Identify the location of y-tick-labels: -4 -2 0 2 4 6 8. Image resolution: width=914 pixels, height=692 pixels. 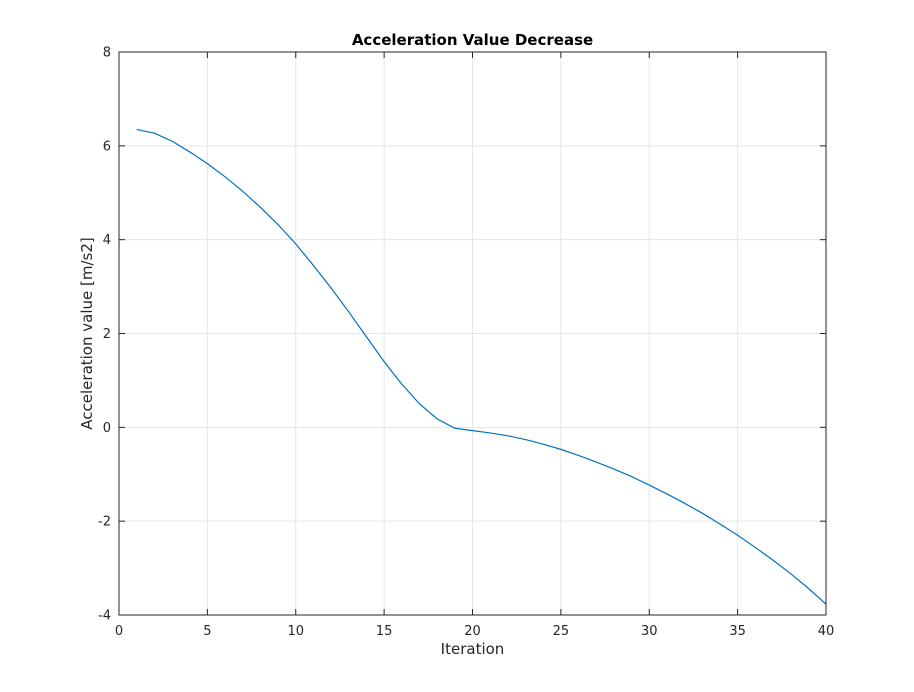
(104, 335).